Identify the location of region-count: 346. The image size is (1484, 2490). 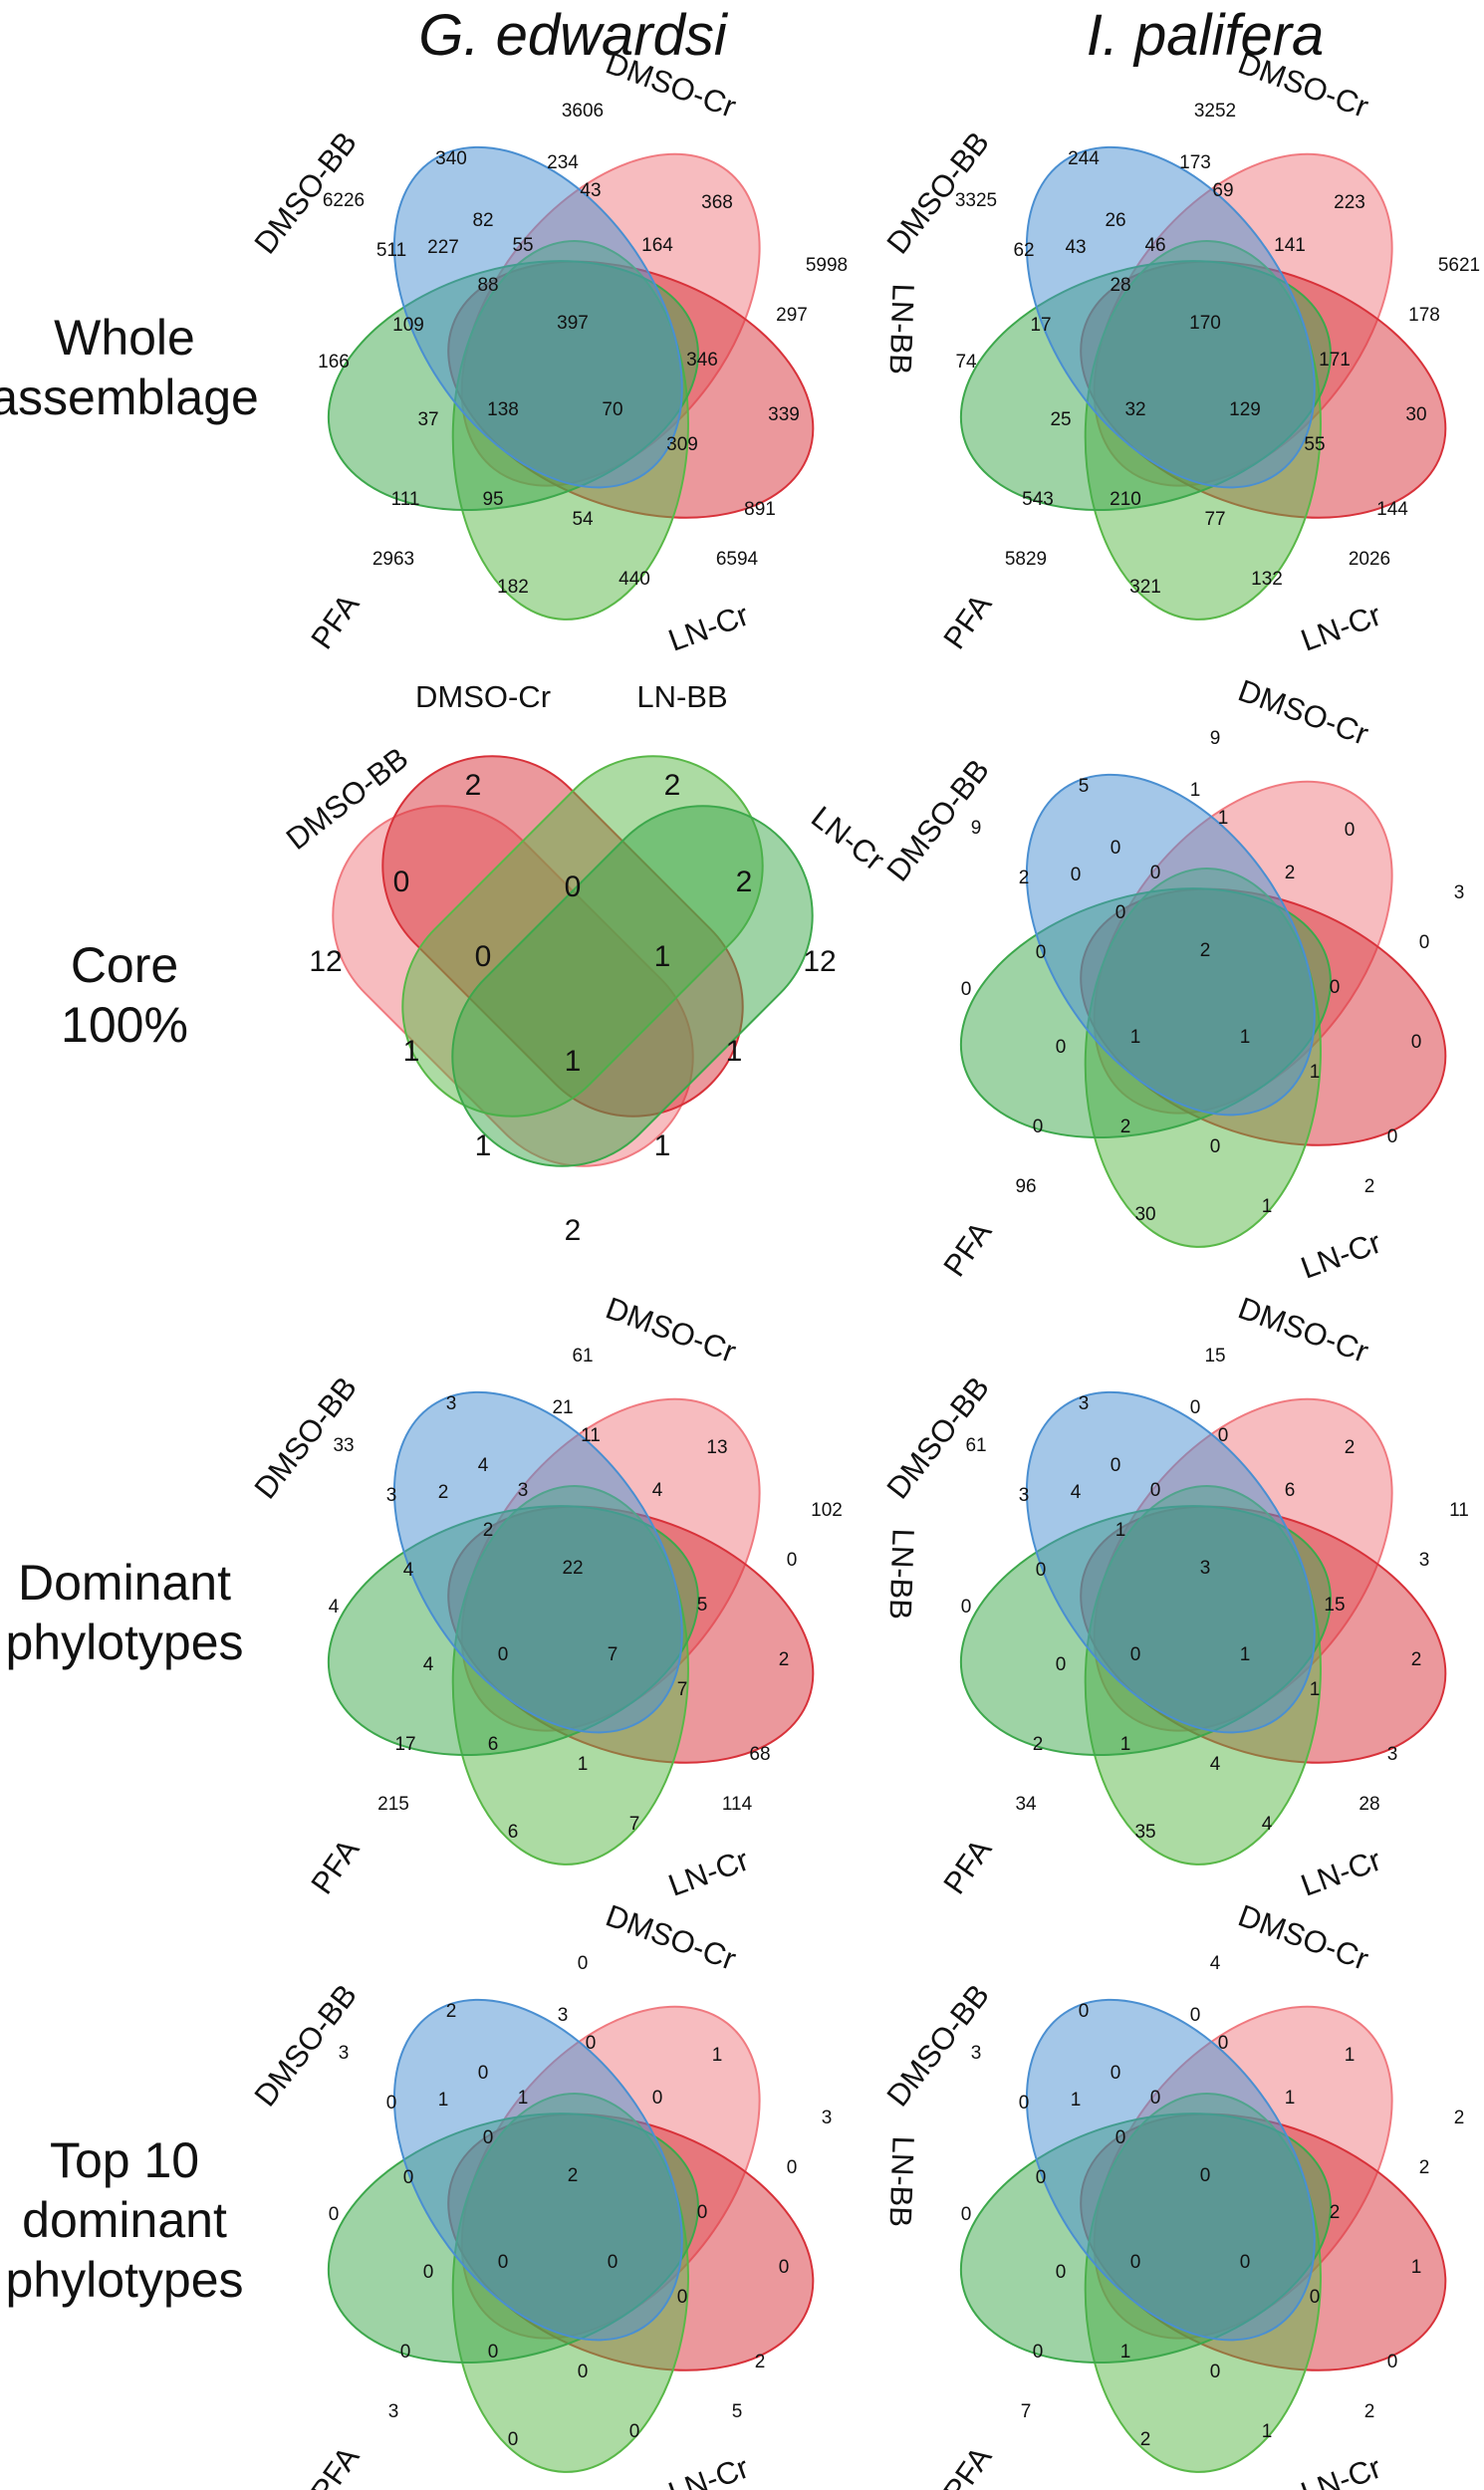
(702, 361).